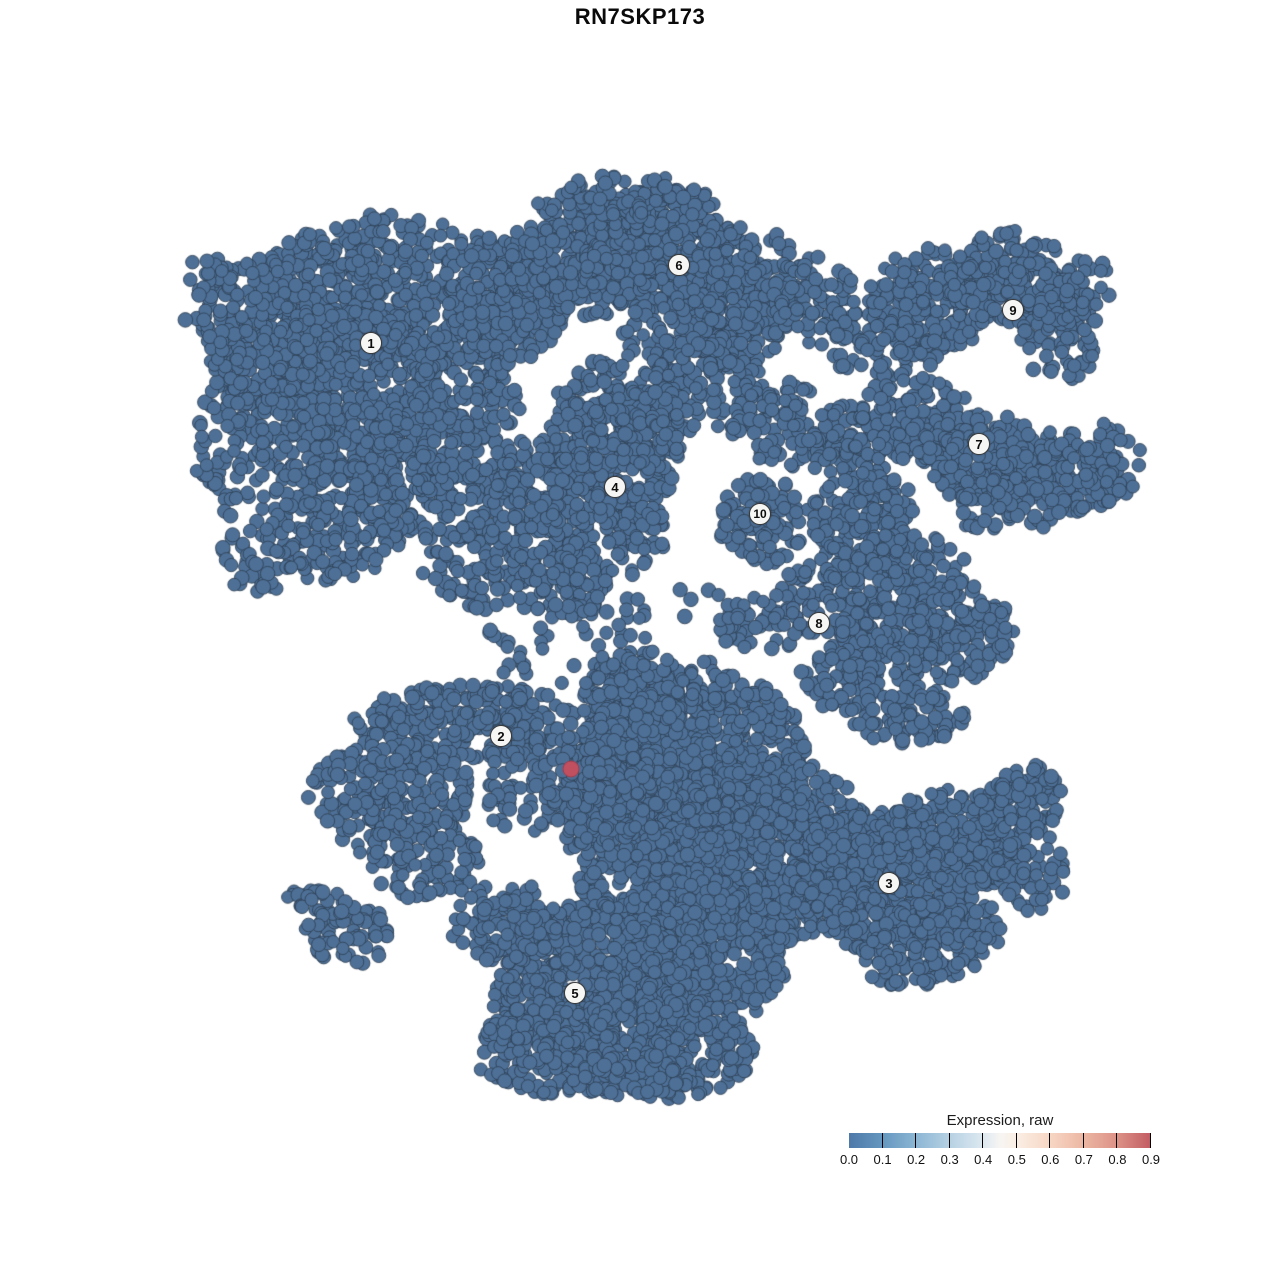 Image resolution: width=1280 pixels, height=1280 pixels. I want to click on legend-tick-label: 0.8, so click(1117, 1159).